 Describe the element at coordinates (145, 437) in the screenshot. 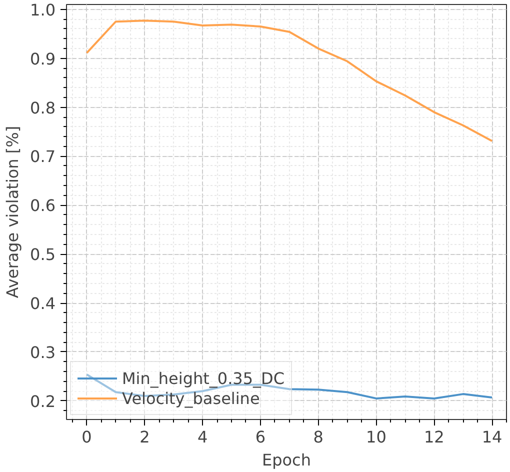

I see `x-tick-label: 2` at that location.